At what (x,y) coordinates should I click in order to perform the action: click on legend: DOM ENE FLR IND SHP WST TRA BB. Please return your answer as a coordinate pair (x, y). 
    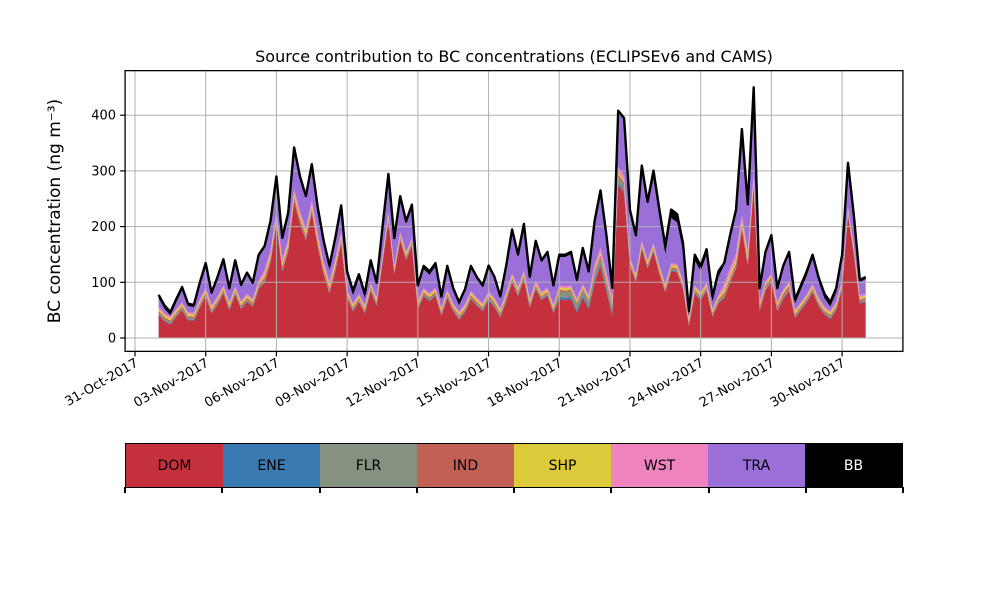
    Looking at the image, I should click on (514, 465).